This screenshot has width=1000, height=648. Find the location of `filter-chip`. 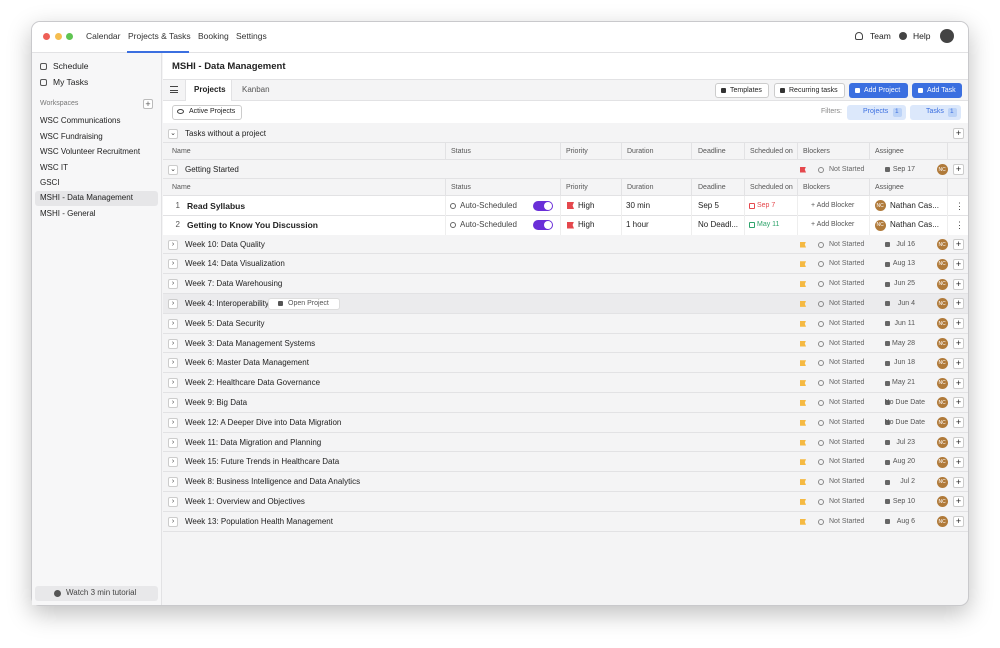

filter-chip is located at coordinates (876, 112).